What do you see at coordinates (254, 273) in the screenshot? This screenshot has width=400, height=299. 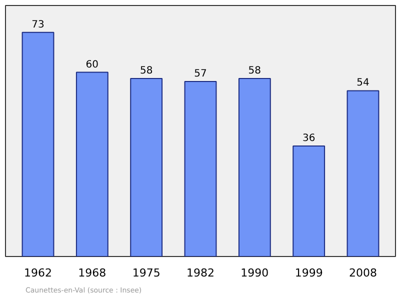 I see `x-tick-label: 1990` at bounding box center [254, 273].